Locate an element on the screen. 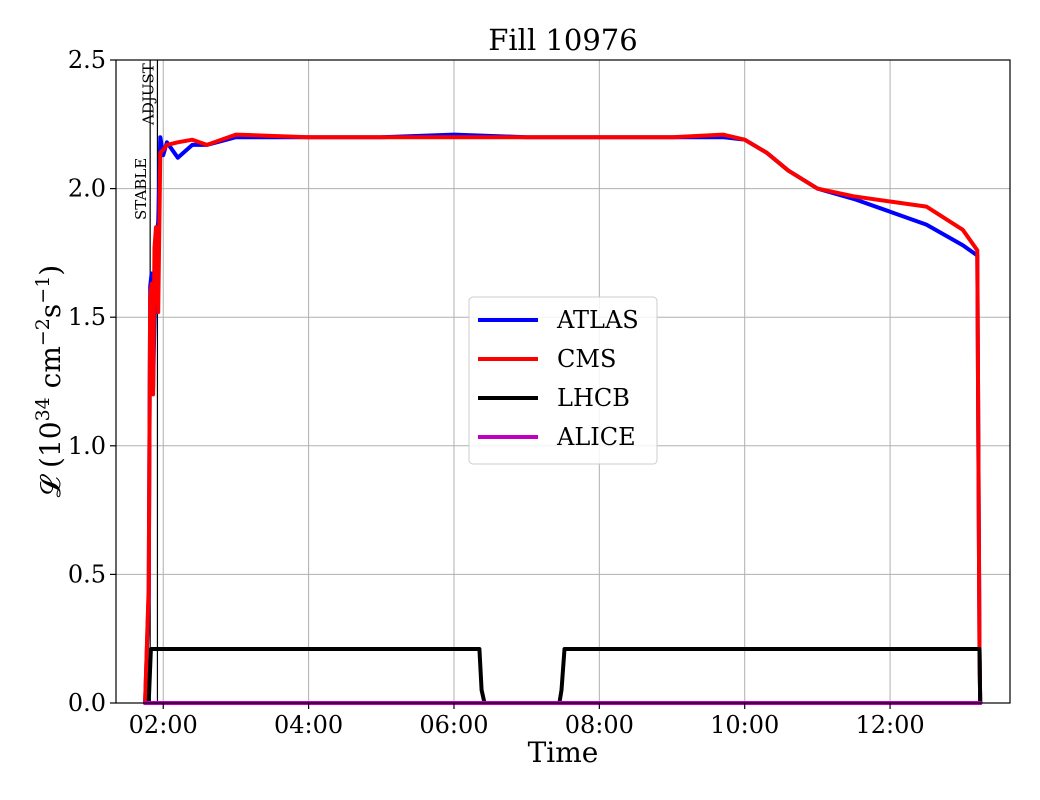  y-tick-label: 1.5 is located at coordinates (87, 317).